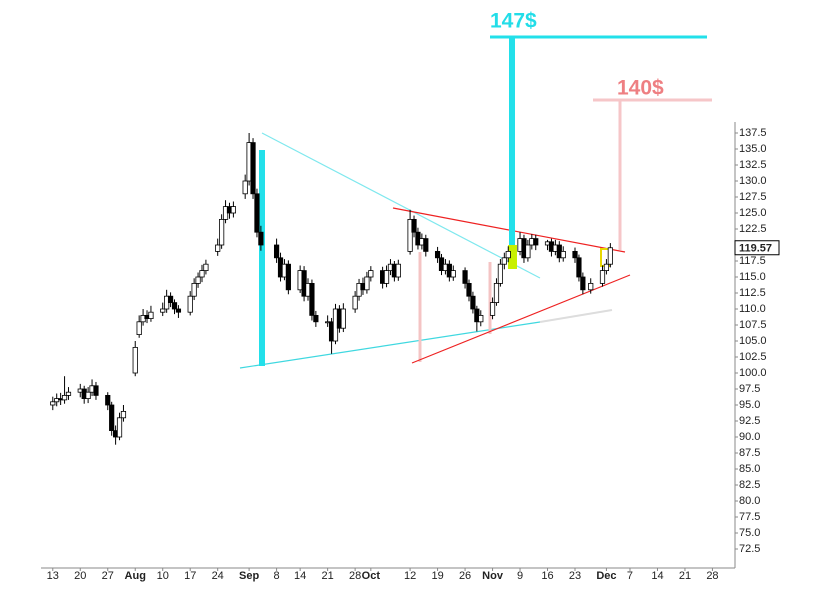  I want to click on x-tick-label: 14, so click(657, 576).